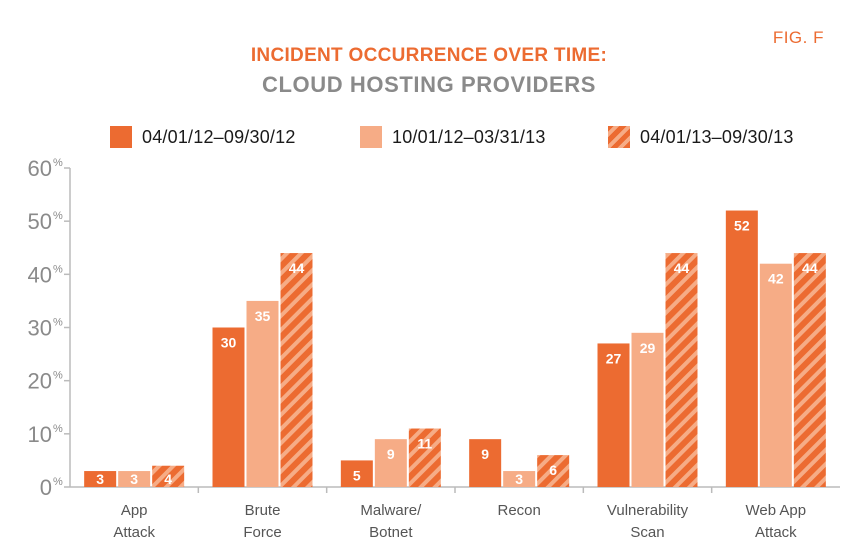 This screenshot has height=549, width=858. I want to click on x-tick-label: Vulnerability, so click(648, 510).